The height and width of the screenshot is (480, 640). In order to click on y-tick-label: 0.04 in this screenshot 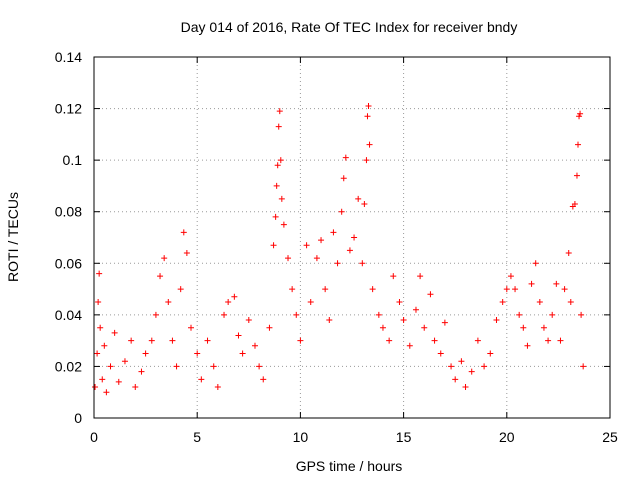, I will do `click(68, 315)`.